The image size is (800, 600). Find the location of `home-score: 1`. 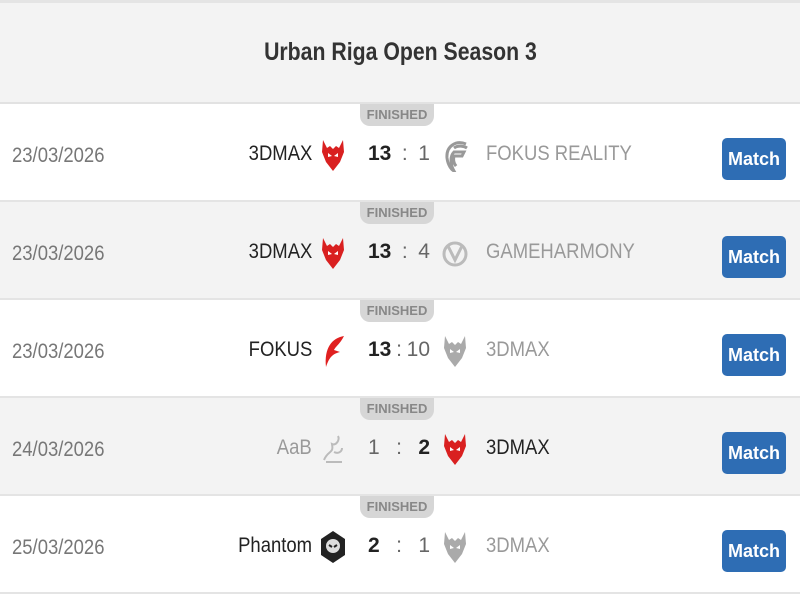

home-score: 1 is located at coordinates (374, 447).